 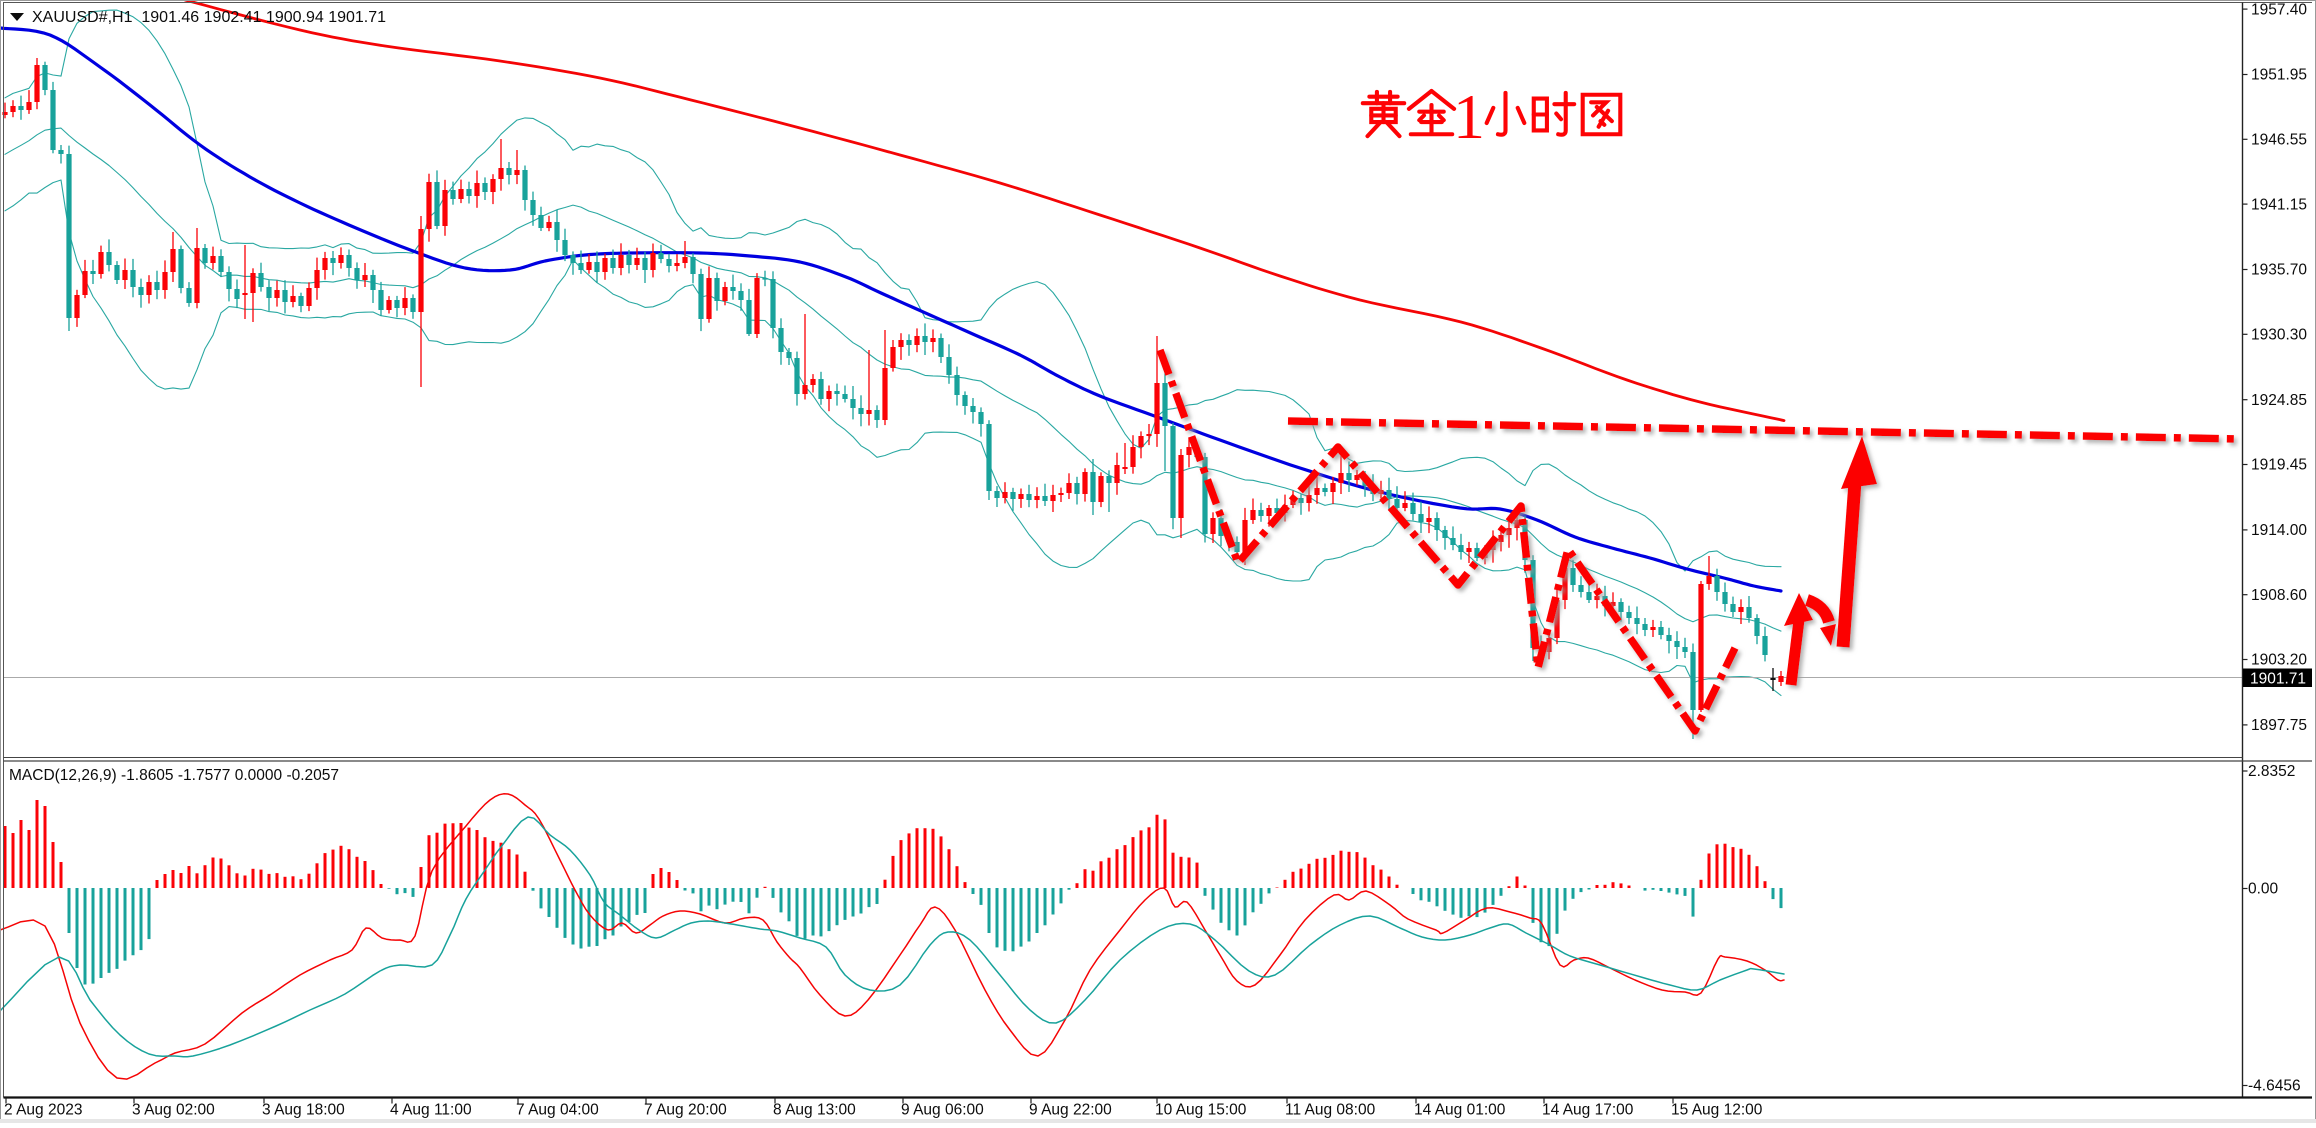 I want to click on svg-text: 4 Aug 11:00, so click(x=431, y=1110).